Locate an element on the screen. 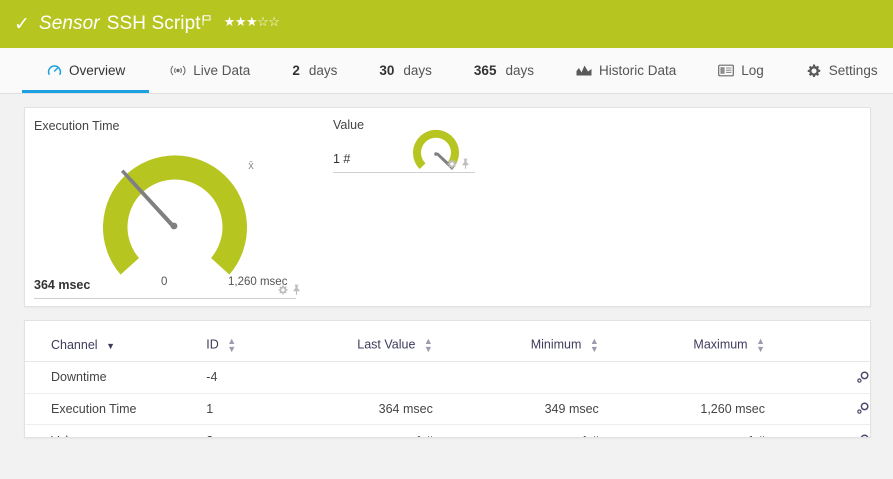 This screenshot has width=893, height=479. tab-30-days: 30 days is located at coordinates (405, 70).